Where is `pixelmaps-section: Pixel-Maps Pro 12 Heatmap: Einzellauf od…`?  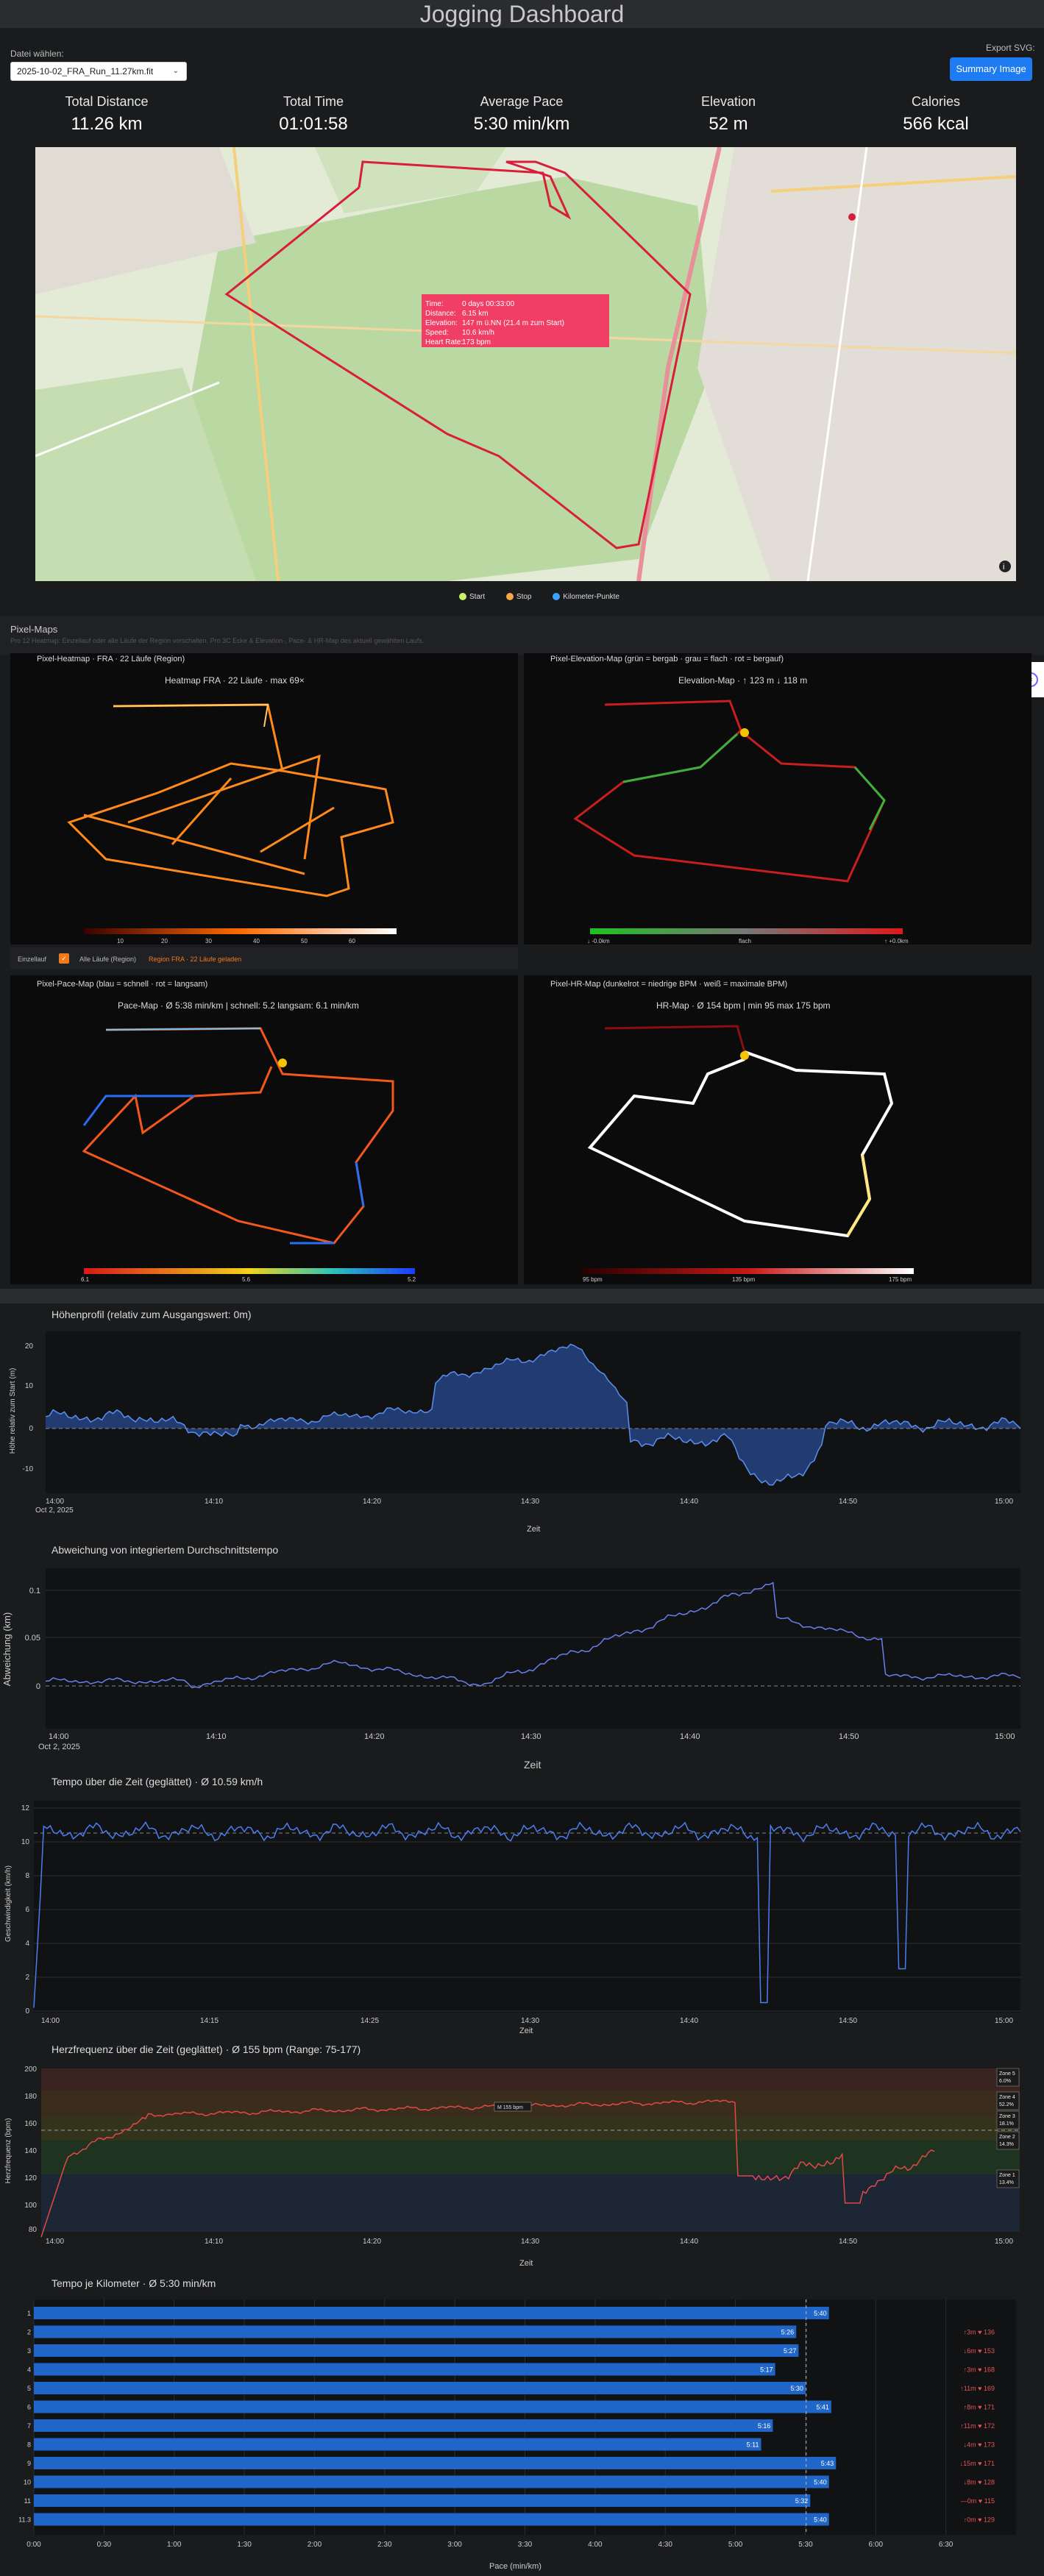 pixelmaps-section: Pixel-Maps Pro 12 Heatmap: Einzellauf od… is located at coordinates (522, 635).